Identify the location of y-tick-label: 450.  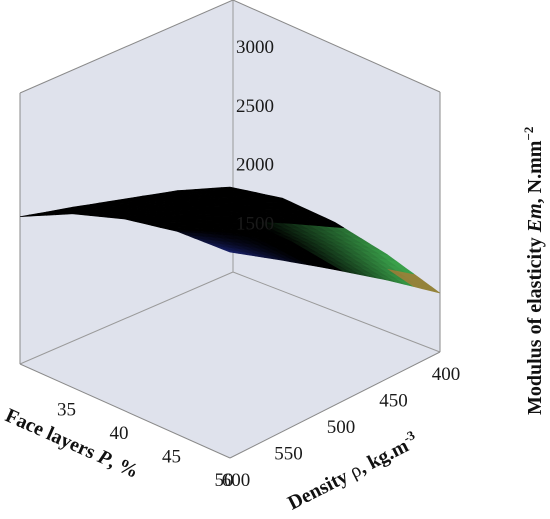
(393, 401).